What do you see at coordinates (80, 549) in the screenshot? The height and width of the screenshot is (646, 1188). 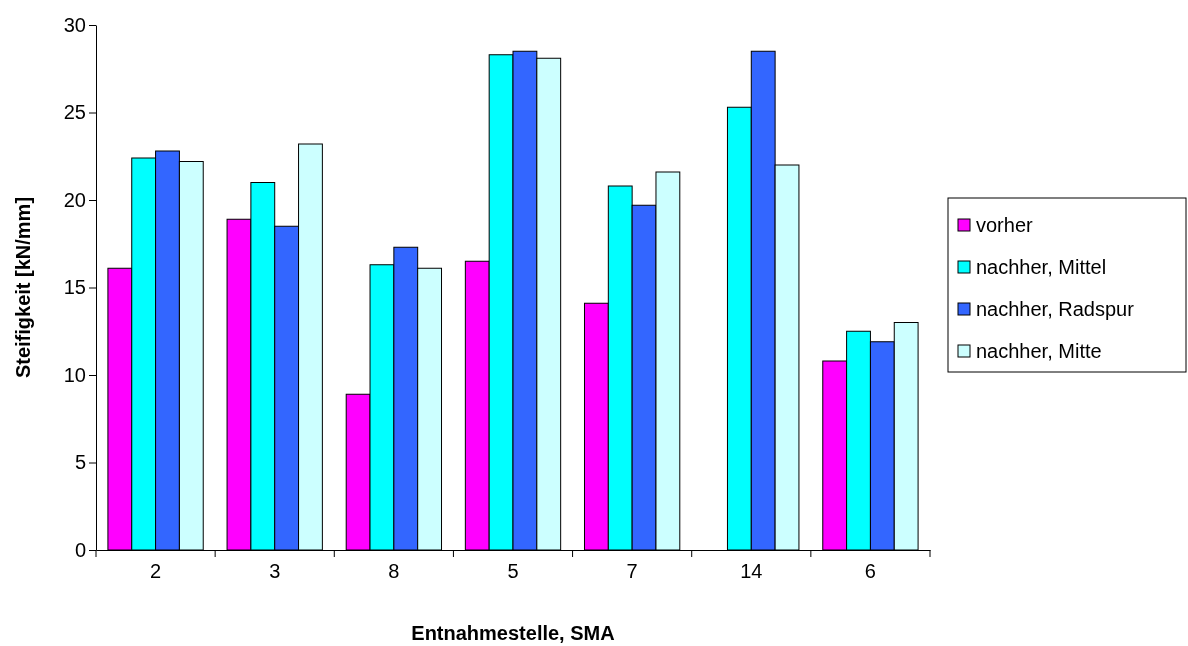 I see `y-tick-label: 0` at bounding box center [80, 549].